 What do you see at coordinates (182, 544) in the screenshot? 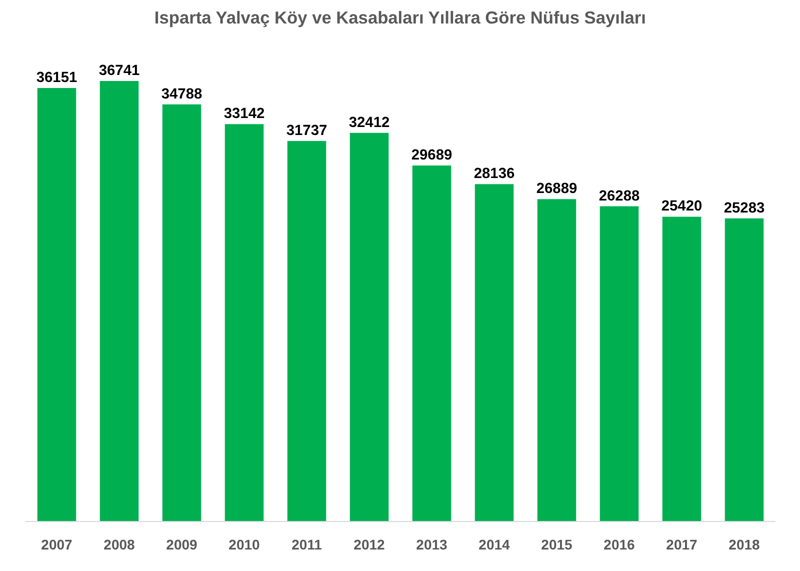
I see `x-tick-label: 2009` at bounding box center [182, 544].